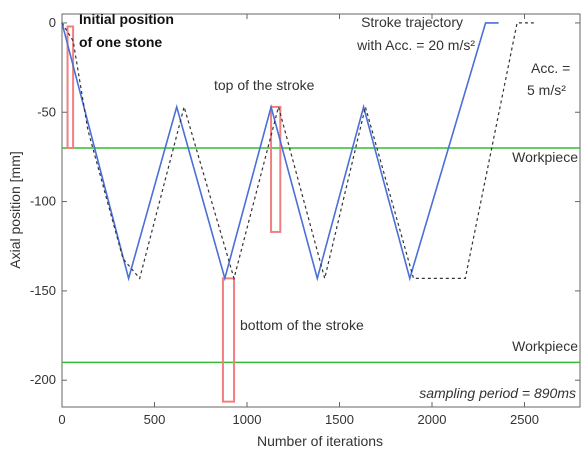  Describe the element at coordinates (264, 85) in the screenshot. I see `top-of-stroke-label: top of the stroke` at that location.